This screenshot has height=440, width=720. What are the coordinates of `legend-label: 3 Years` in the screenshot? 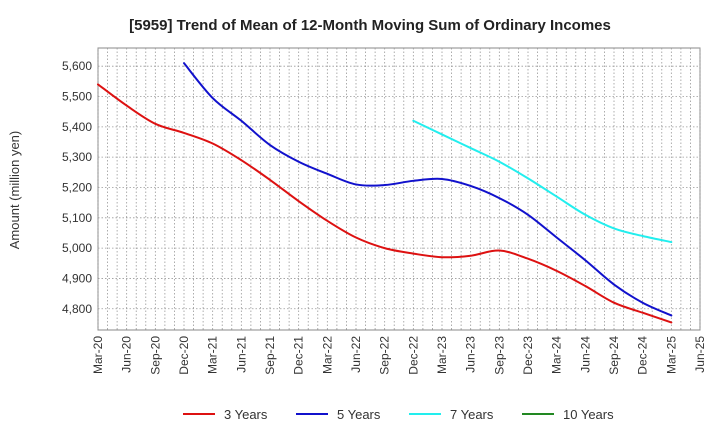 It's located at (246, 414).